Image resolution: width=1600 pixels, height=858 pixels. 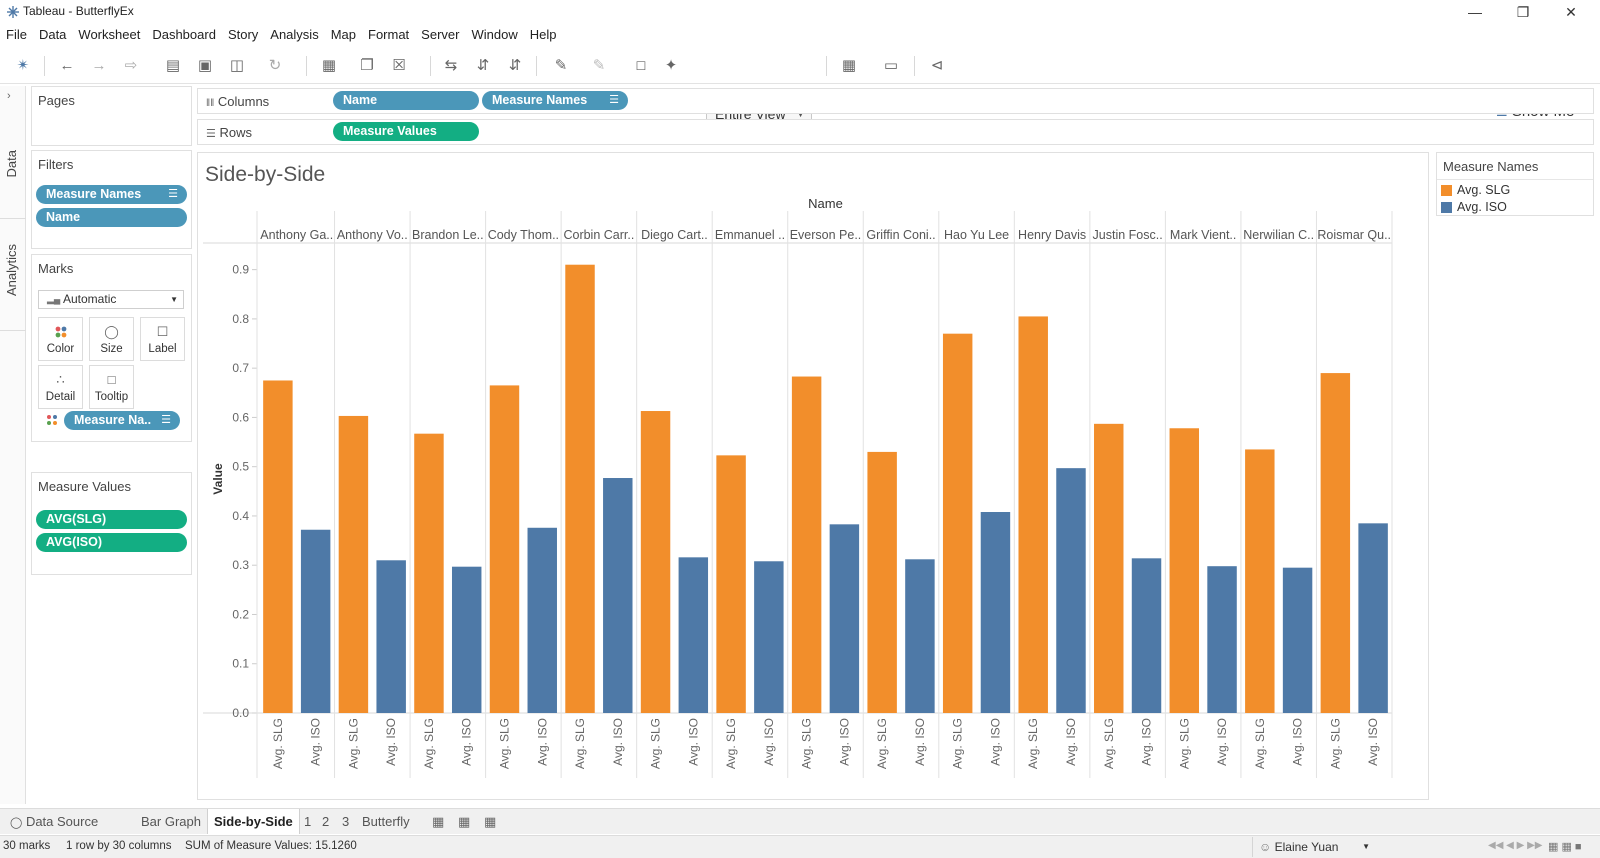 I want to click on menu-help: Help, so click(x=543, y=34).